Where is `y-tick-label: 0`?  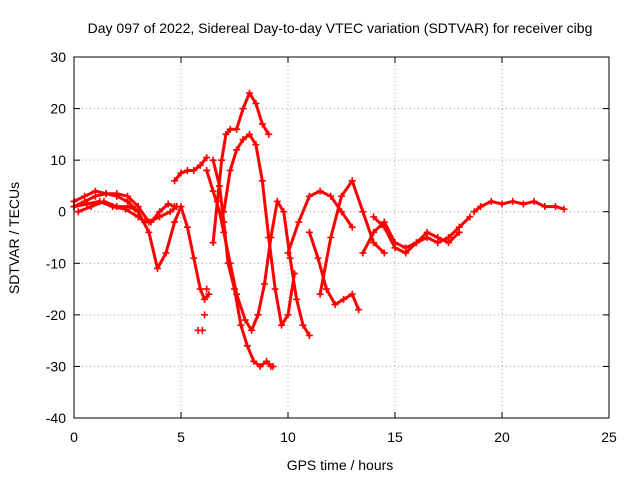
y-tick-label: 0 is located at coordinates (62, 212).